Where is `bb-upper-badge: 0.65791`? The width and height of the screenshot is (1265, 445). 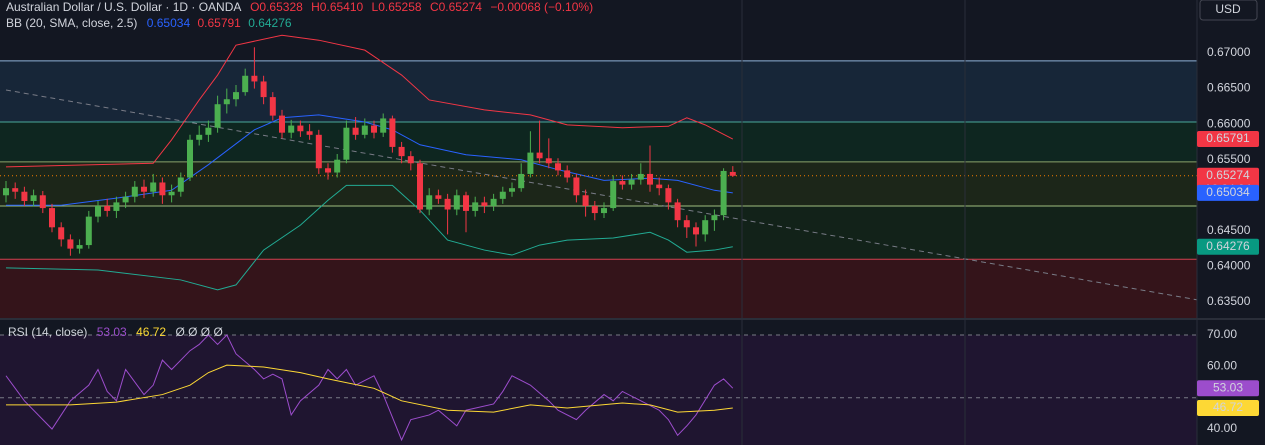 bb-upper-badge: 0.65791 is located at coordinates (1228, 138).